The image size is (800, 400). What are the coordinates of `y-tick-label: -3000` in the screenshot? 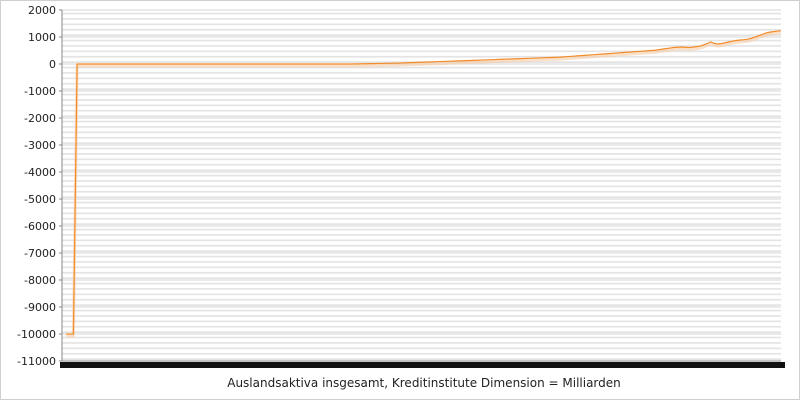 It's located at (40, 145).